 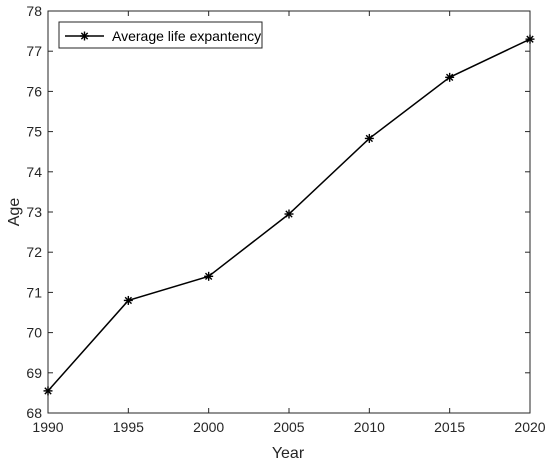 What do you see at coordinates (34, 373) in the screenshot?
I see `y-tick-label: 69` at bounding box center [34, 373].